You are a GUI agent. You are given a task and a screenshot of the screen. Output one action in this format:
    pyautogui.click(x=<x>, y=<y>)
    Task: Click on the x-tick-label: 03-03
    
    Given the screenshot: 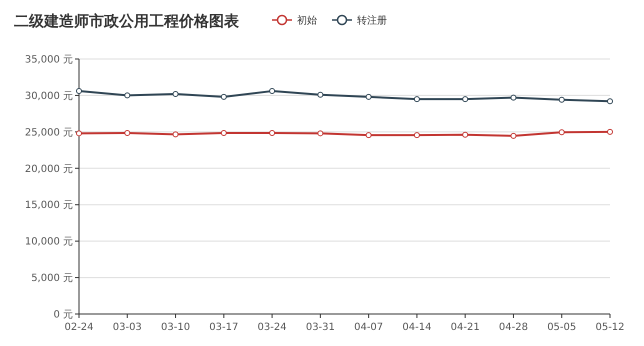 What is the action you would take?
    pyautogui.click(x=127, y=327)
    